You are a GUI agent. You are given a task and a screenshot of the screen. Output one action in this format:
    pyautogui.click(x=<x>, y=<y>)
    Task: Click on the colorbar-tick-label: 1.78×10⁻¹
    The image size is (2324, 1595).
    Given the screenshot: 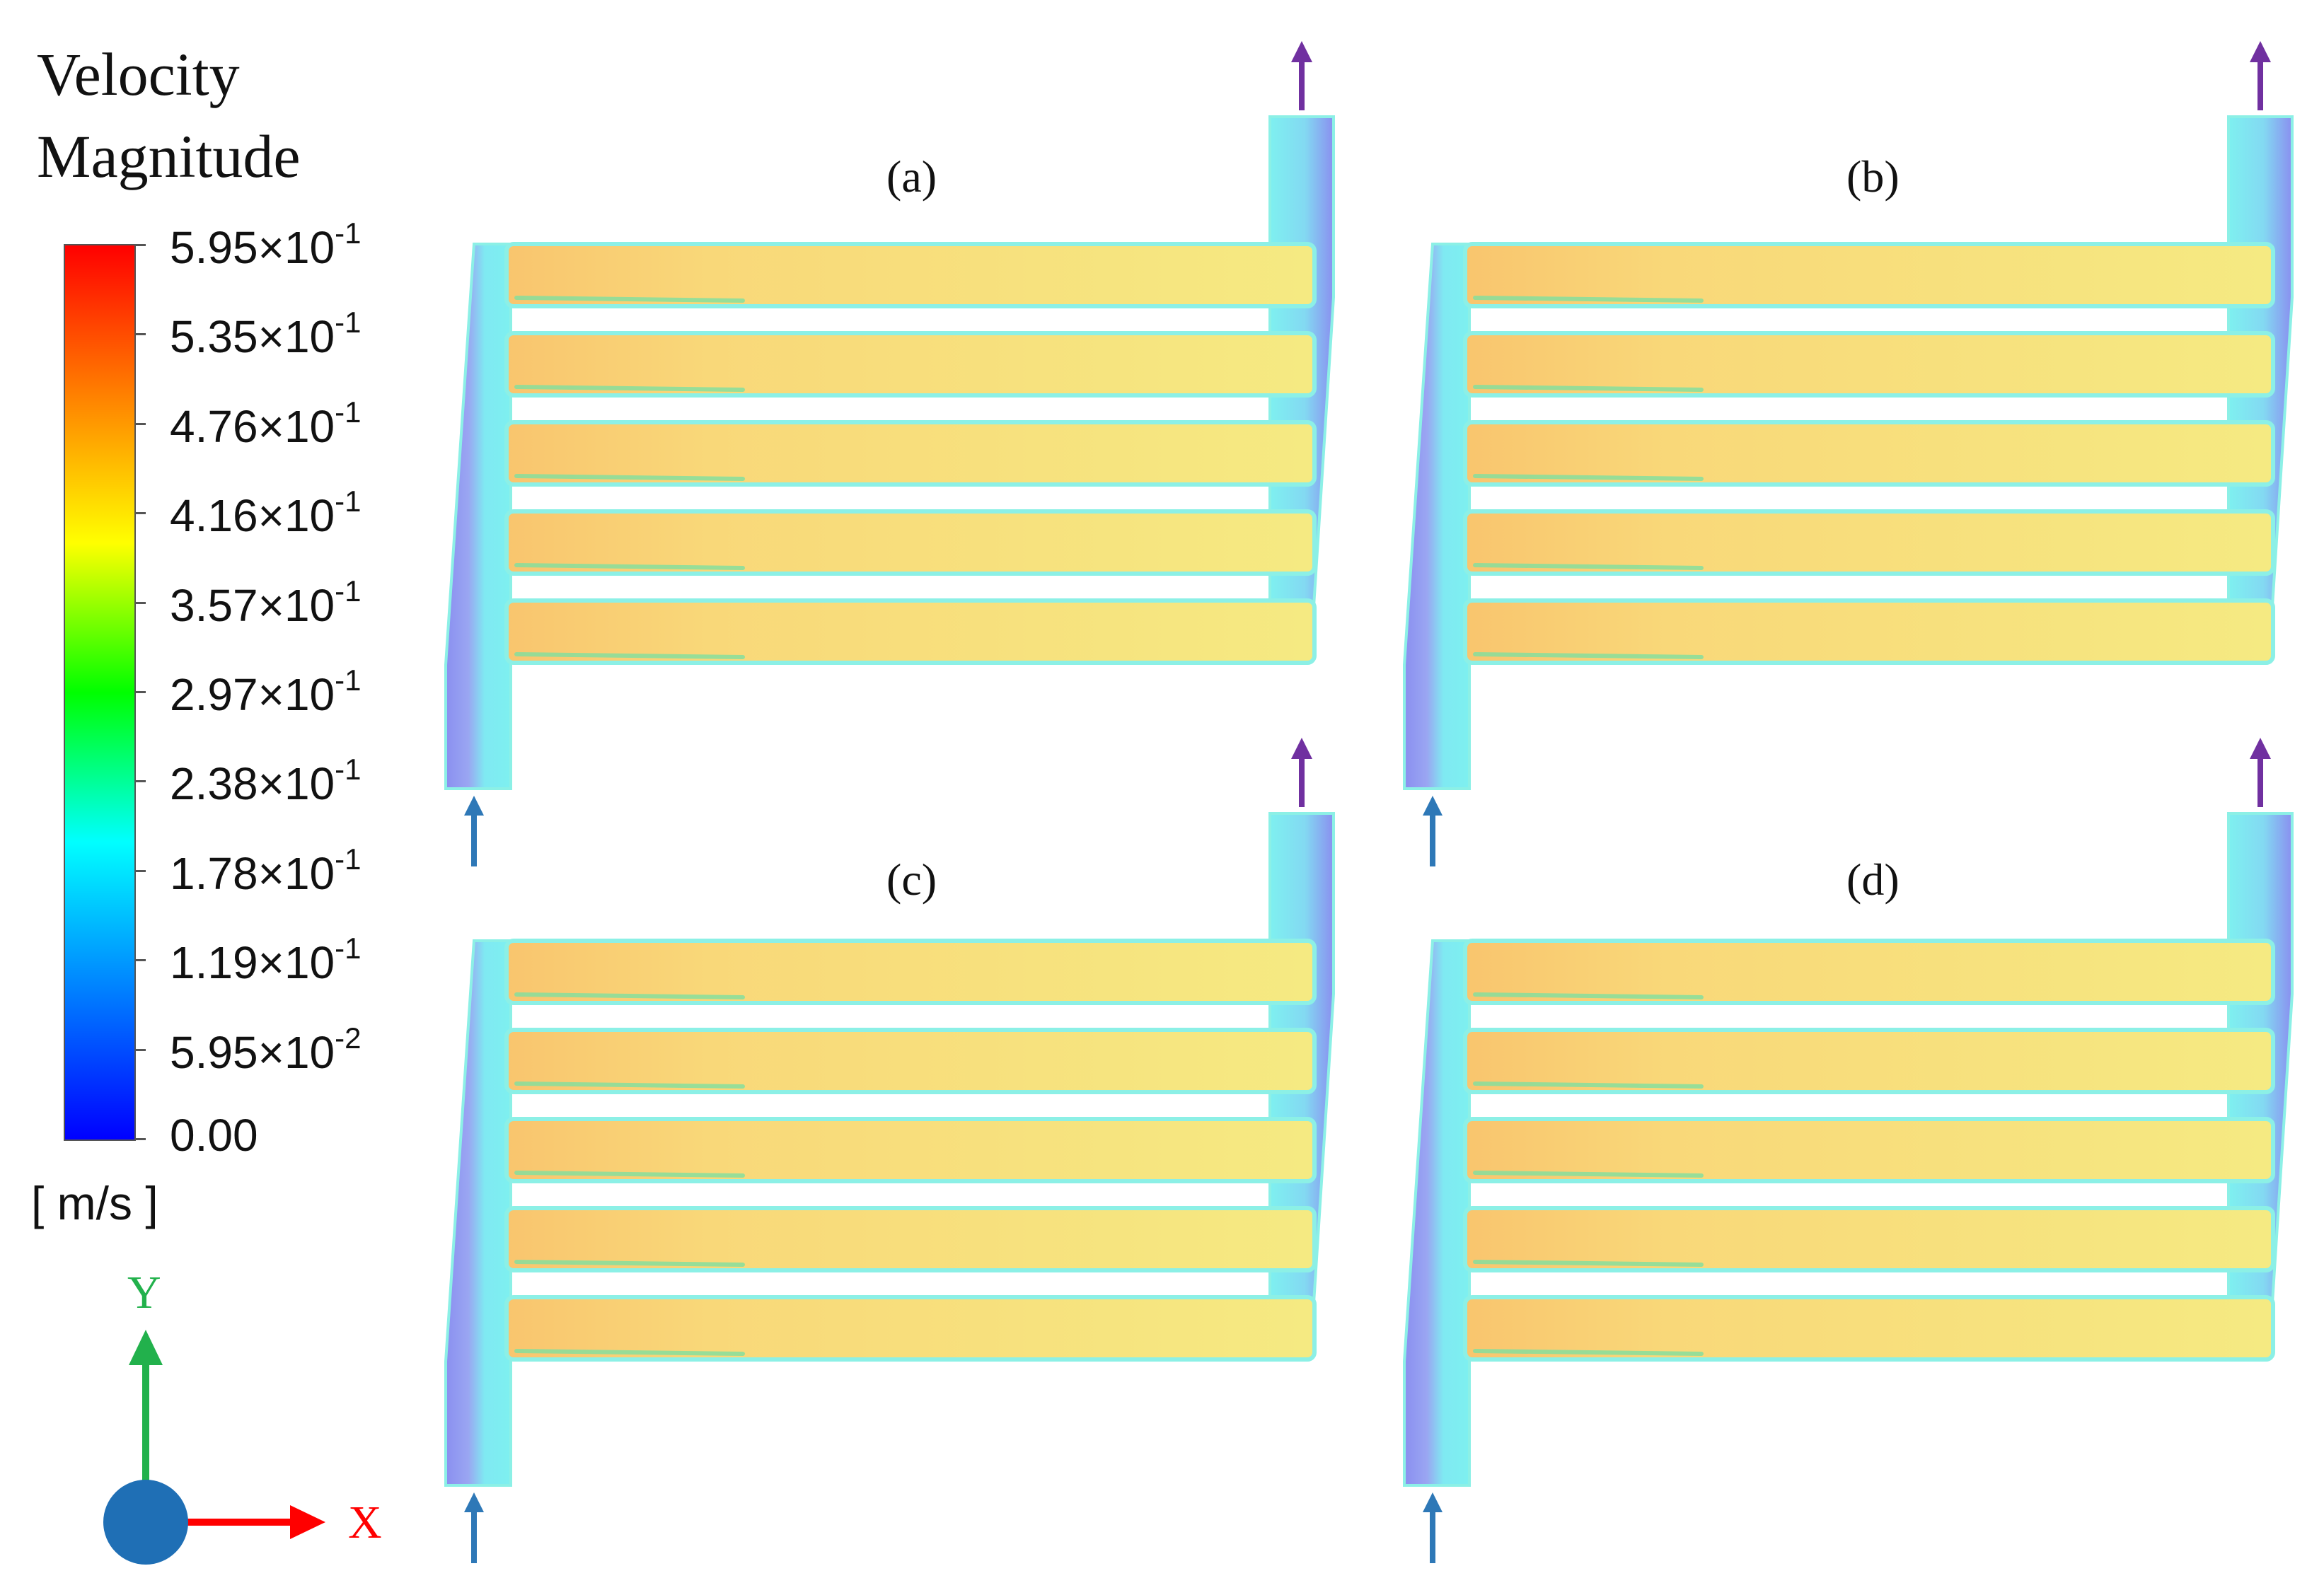 What is the action you would take?
    pyautogui.click(x=265, y=871)
    